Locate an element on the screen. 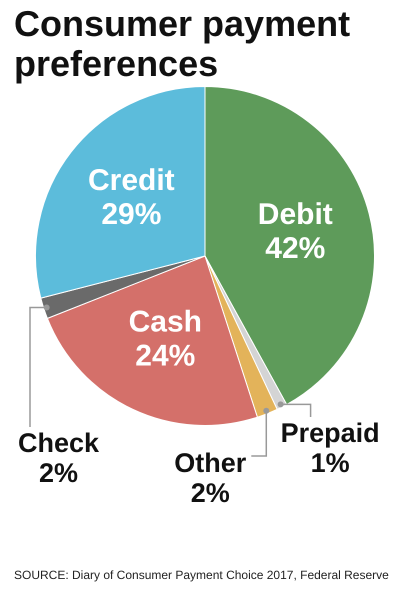 This screenshot has width=400, height=610. data-label: 1% is located at coordinates (330, 463).